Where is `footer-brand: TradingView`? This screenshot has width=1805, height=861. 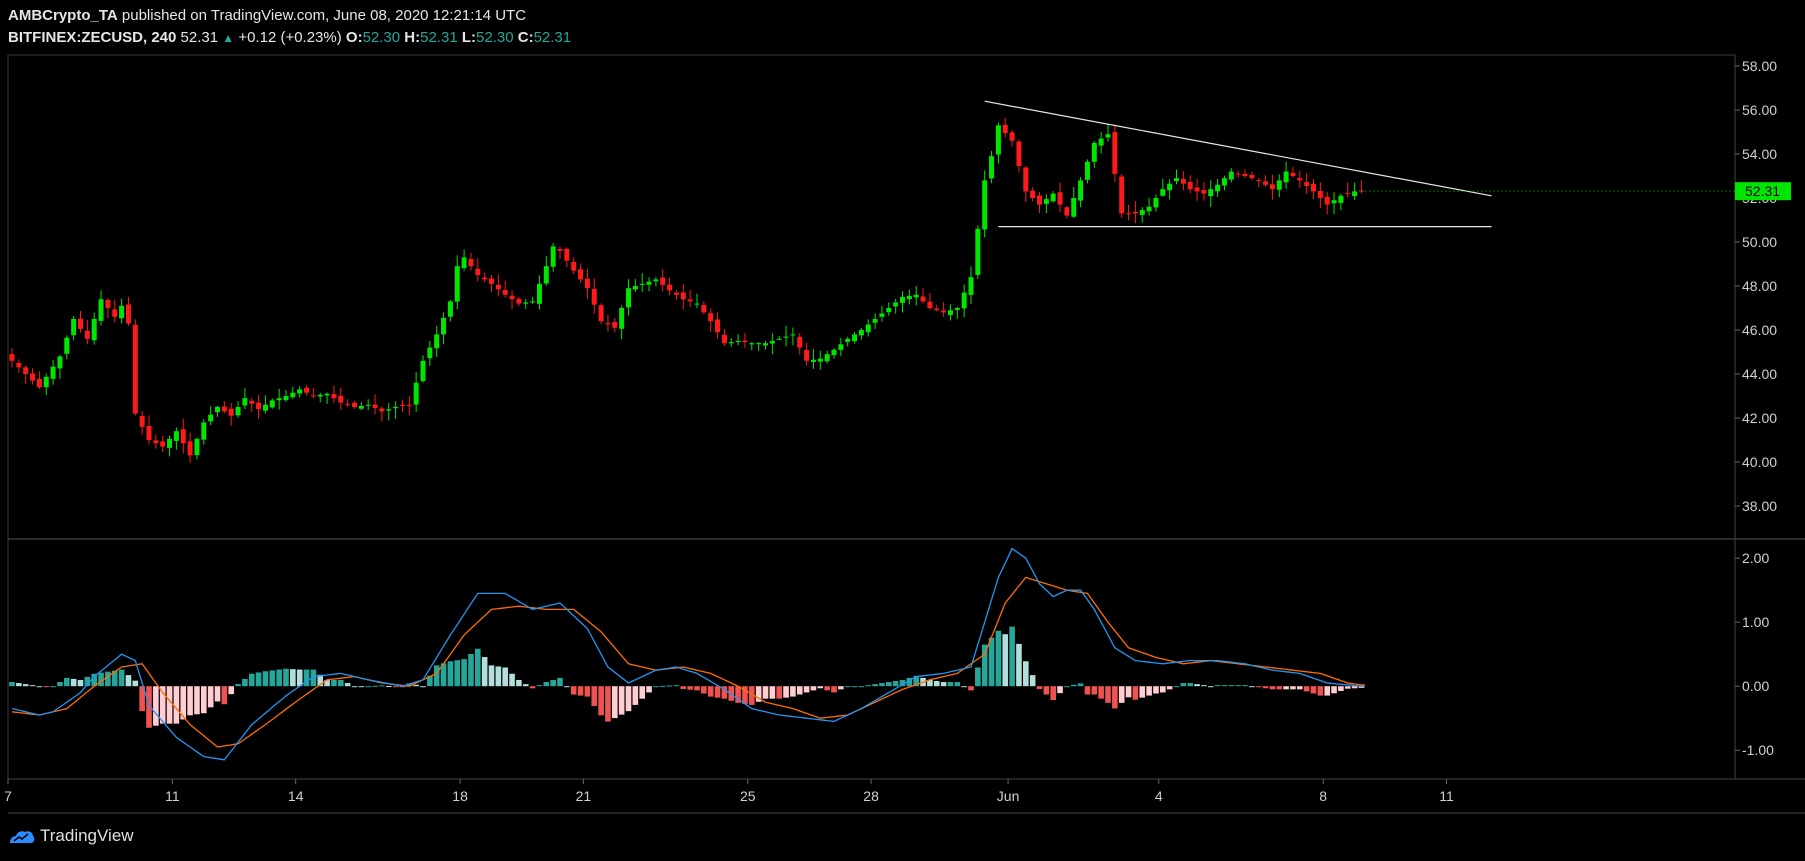 footer-brand: TradingView is located at coordinates (71, 836).